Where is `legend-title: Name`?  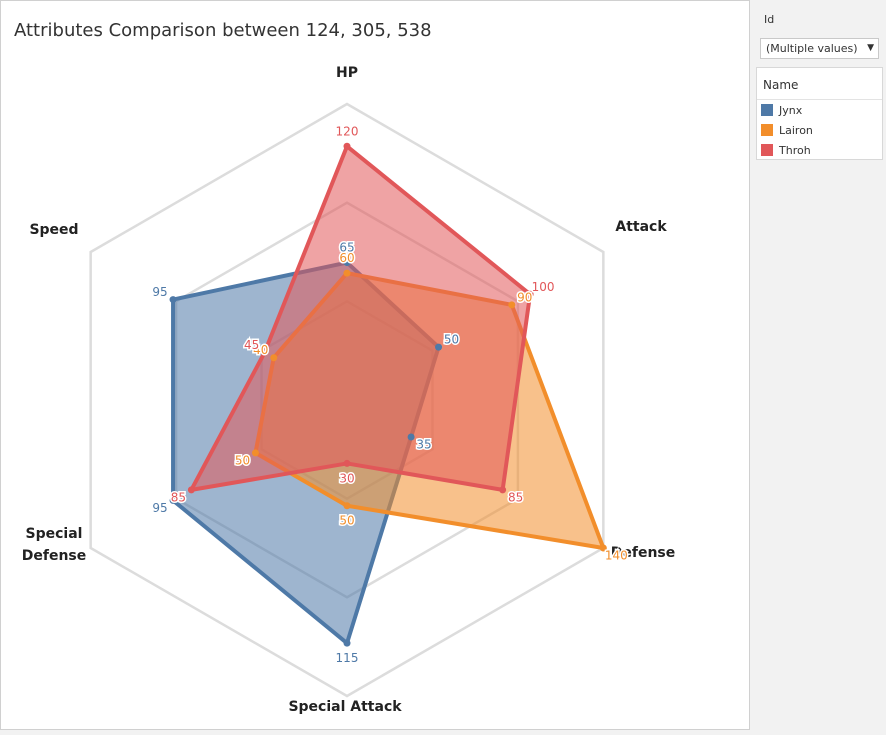
legend-title: Name is located at coordinates (781, 85).